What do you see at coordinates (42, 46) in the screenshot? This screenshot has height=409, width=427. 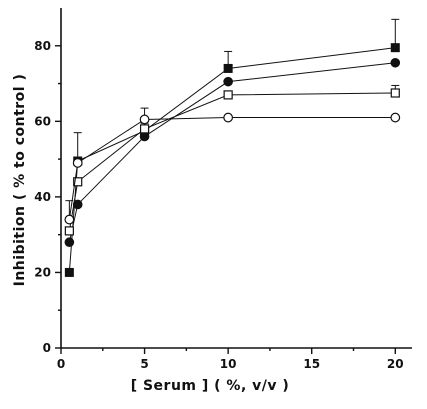 I see `y-tick-label-80: 80` at bounding box center [42, 46].